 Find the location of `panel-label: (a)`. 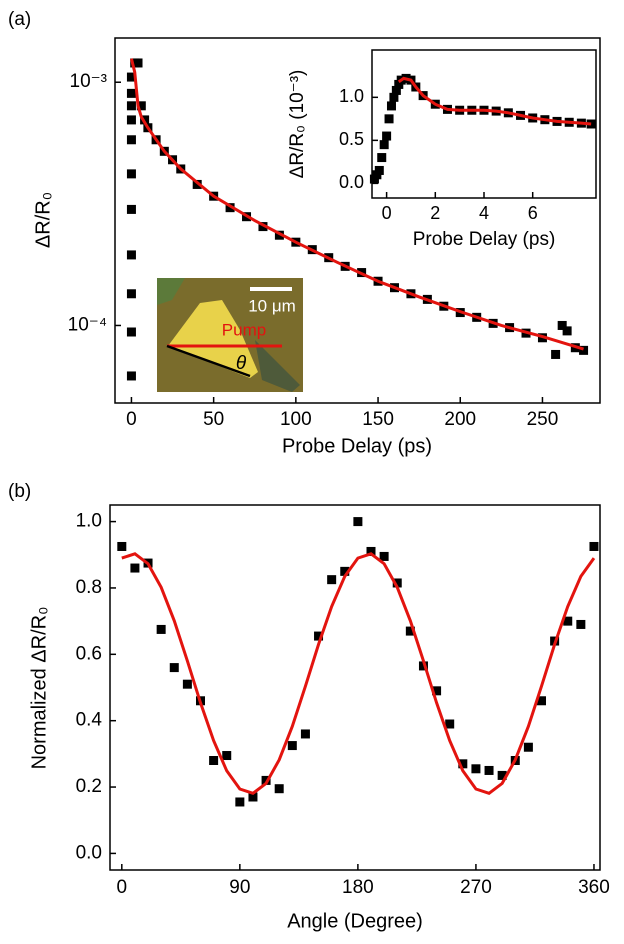

panel-label: (a) is located at coordinates (19, 19).